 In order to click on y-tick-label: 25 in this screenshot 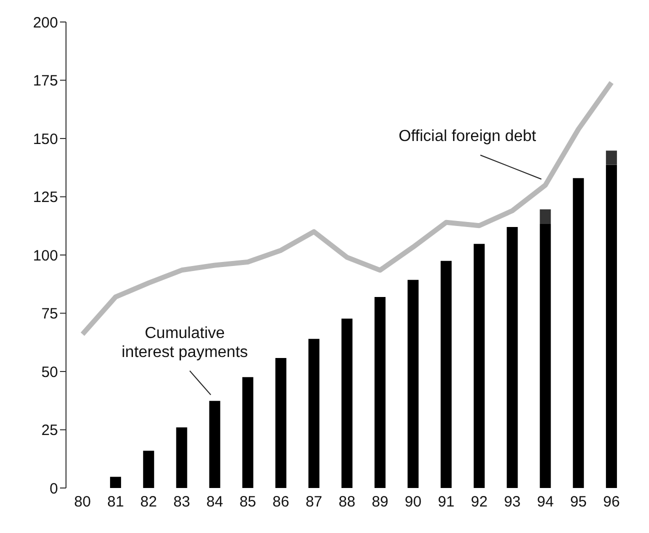, I will do `click(49, 431)`.